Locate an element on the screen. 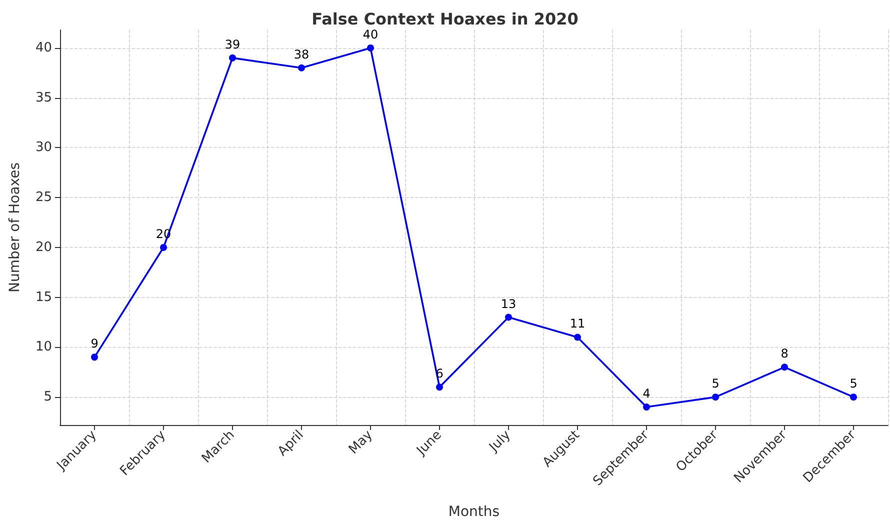 Image resolution: width=890 pixels, height=524 pixels. data-label: 8 is located at coordinates (784, 353).